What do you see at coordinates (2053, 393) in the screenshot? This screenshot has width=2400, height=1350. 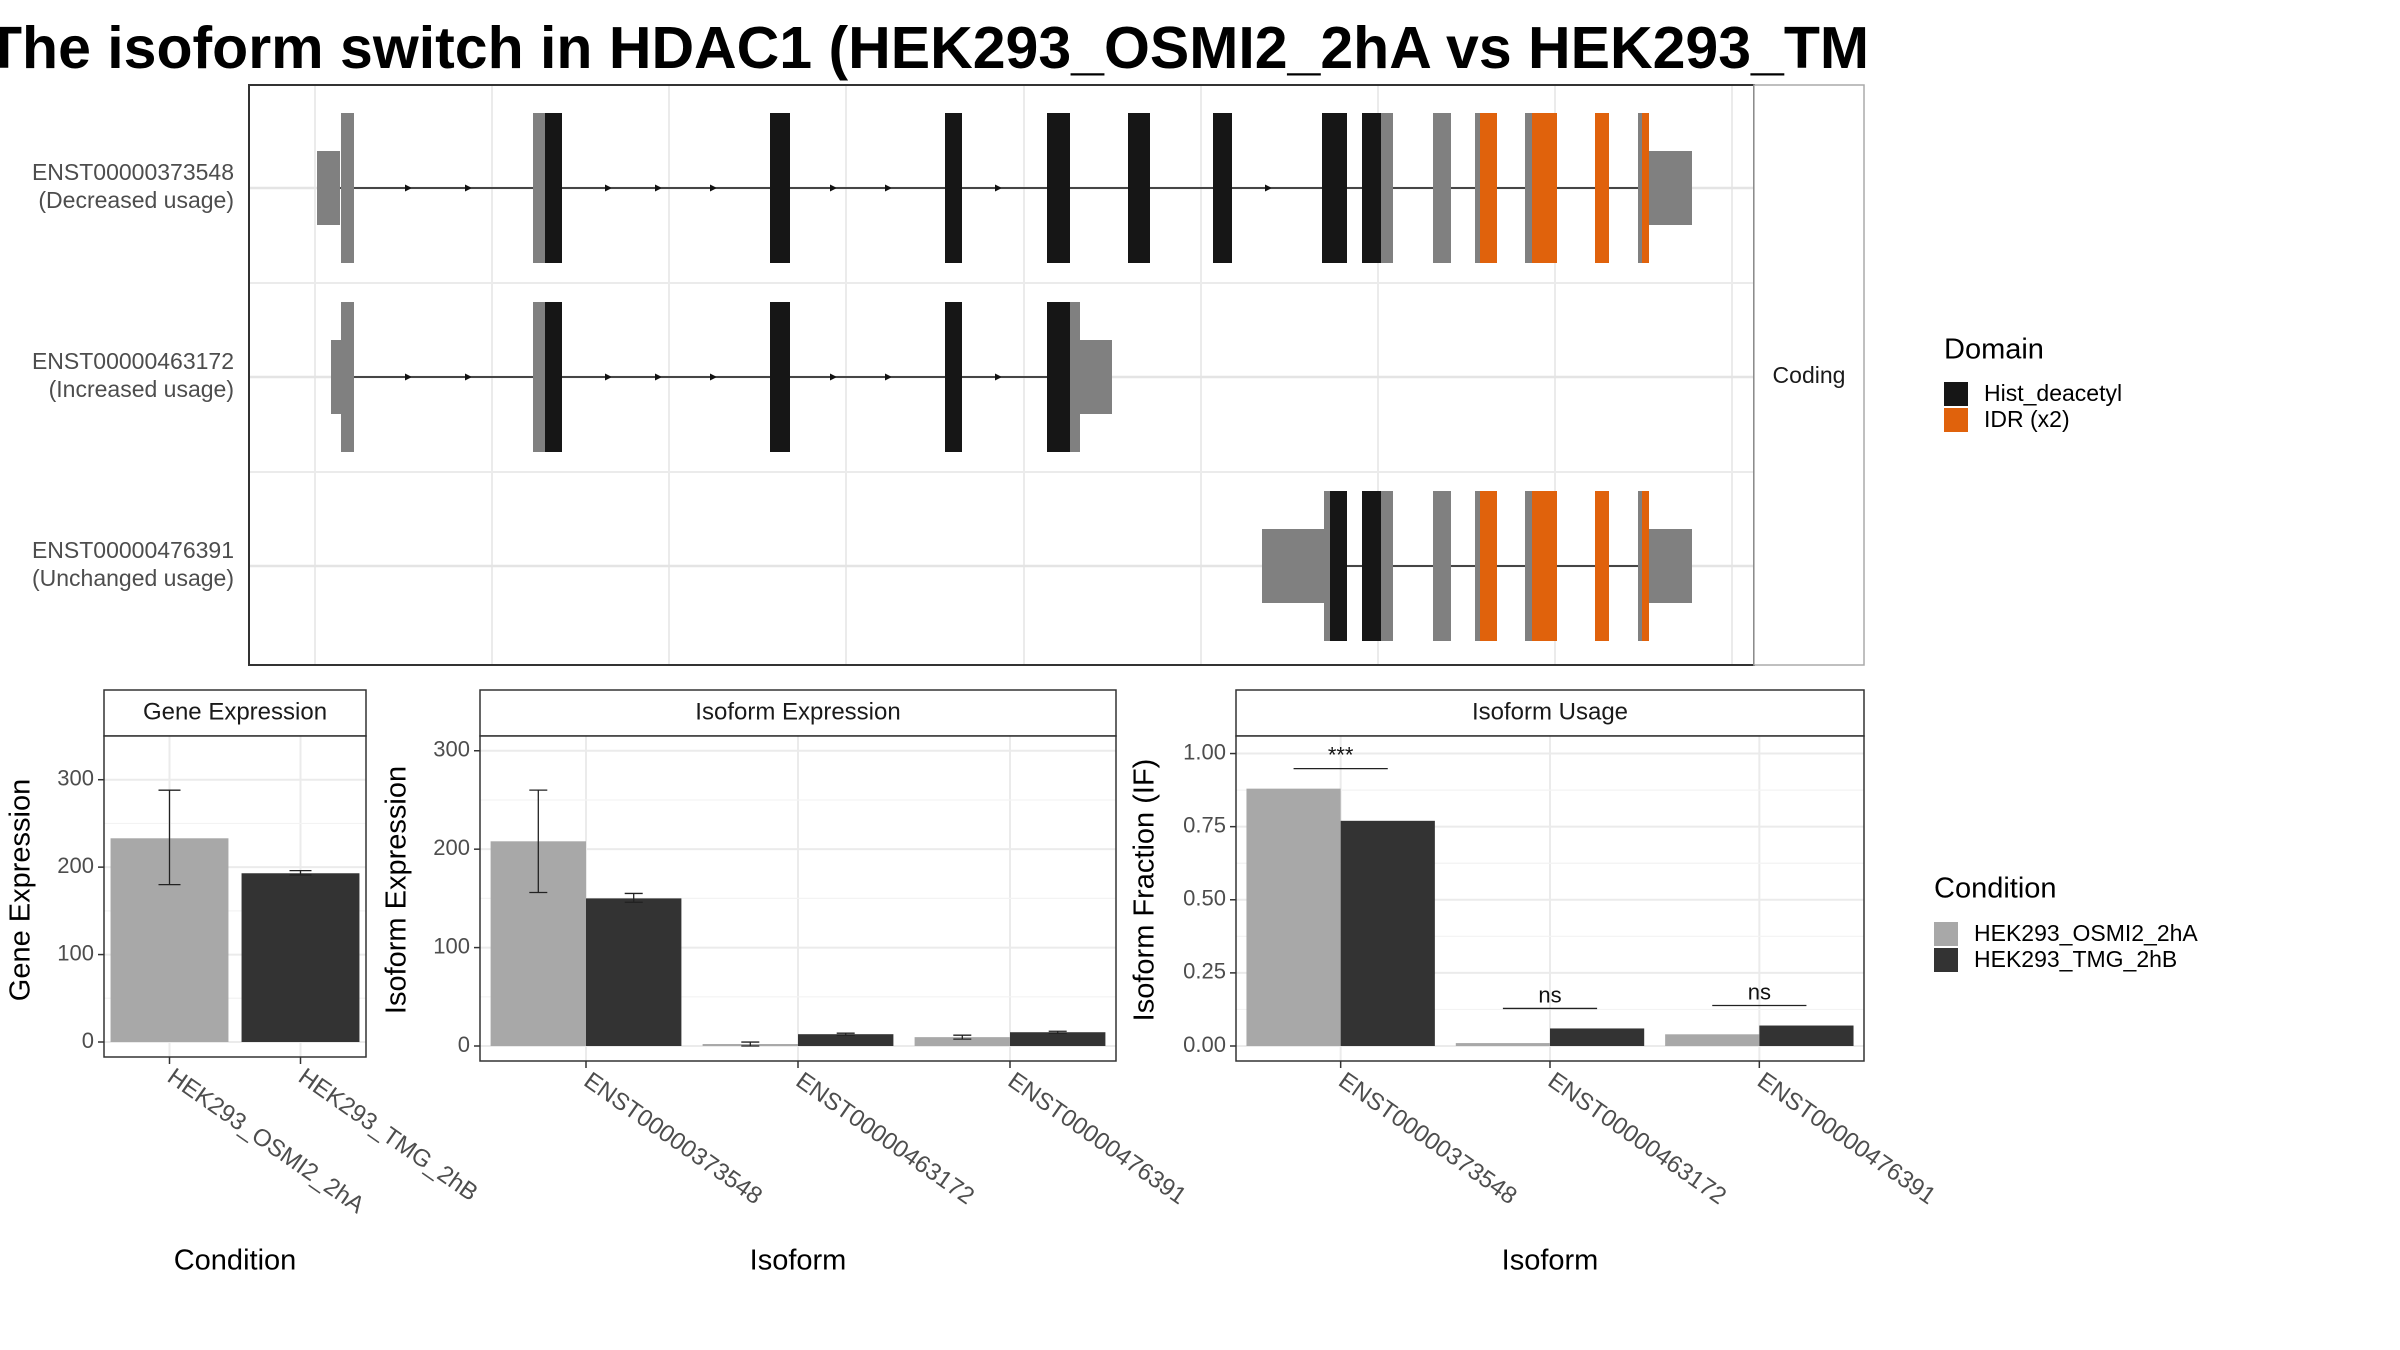 I see `legend-domain-label: Hist_deacetyl` at bounding box center [2053, 393].